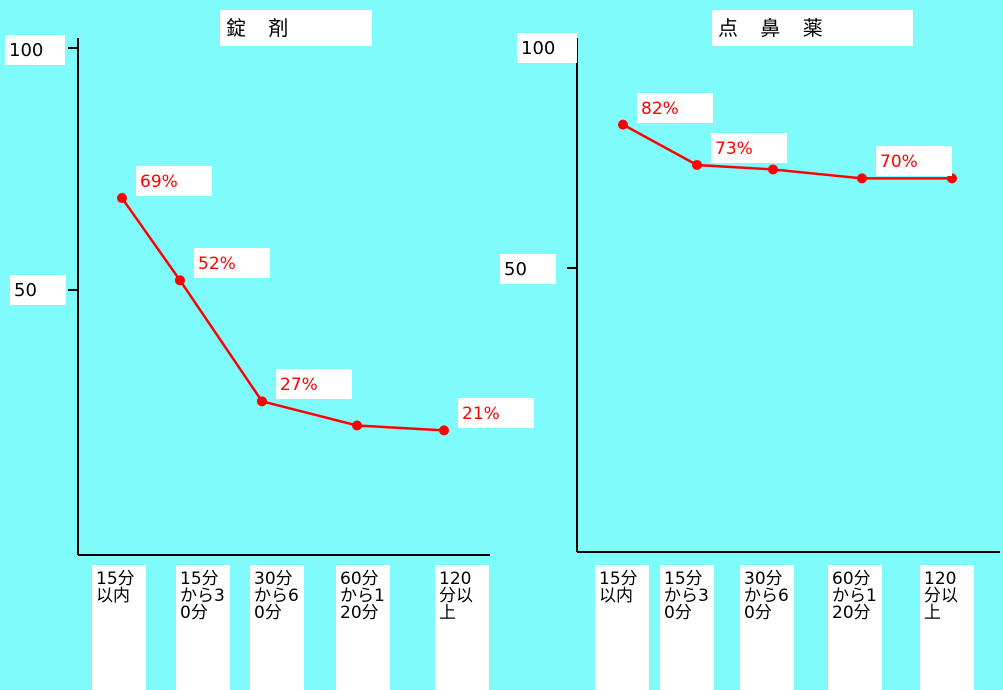 This screenshot has width=1003, height=690. Describe the element at coordinates (232, 263) in the screenshot. I see `data-label: 52%` at that location.